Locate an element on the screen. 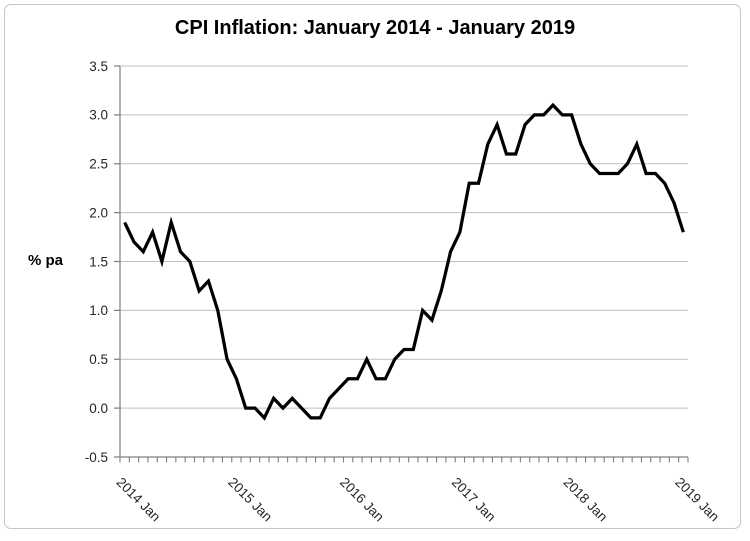  x-axis-tick-label: 2016 Jan is located at coordinates (362, 500).